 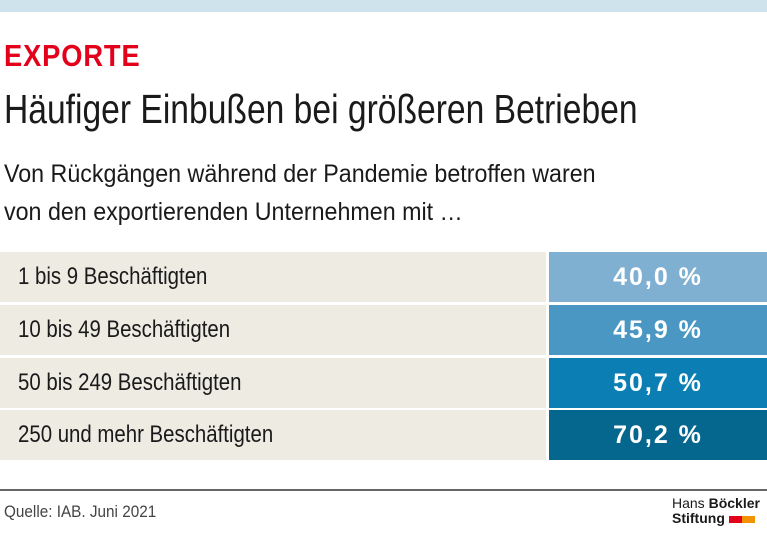 I want to click on table-row: 10 bis 49 Beschäftigten 45,9 %, so click(x=383, y=330).